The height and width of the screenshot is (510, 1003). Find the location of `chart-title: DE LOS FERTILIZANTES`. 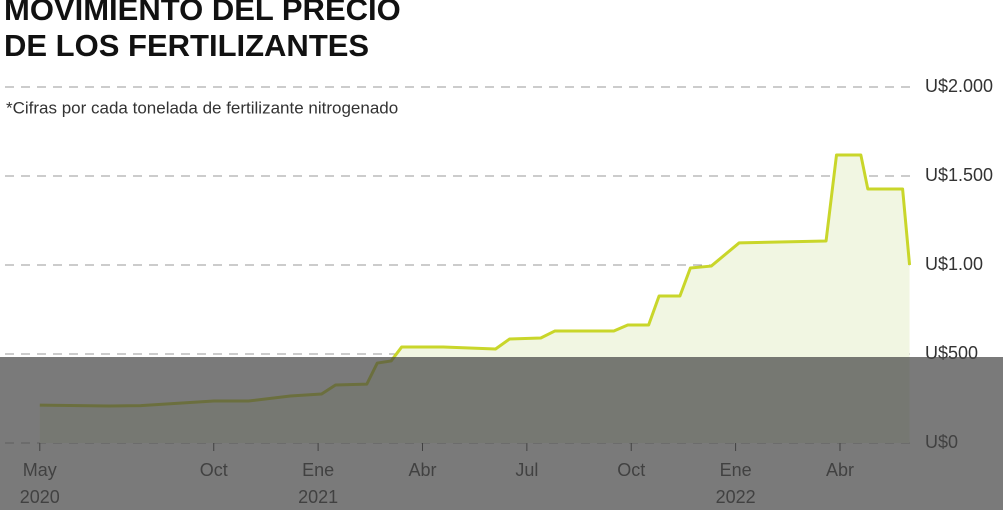

chart-title: DE LOS FERTILIZANTES is located at coordinates (186, 45).